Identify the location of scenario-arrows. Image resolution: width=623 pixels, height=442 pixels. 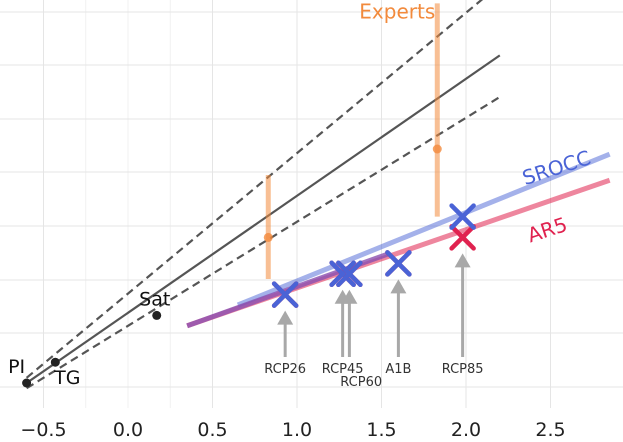
(374, 305).